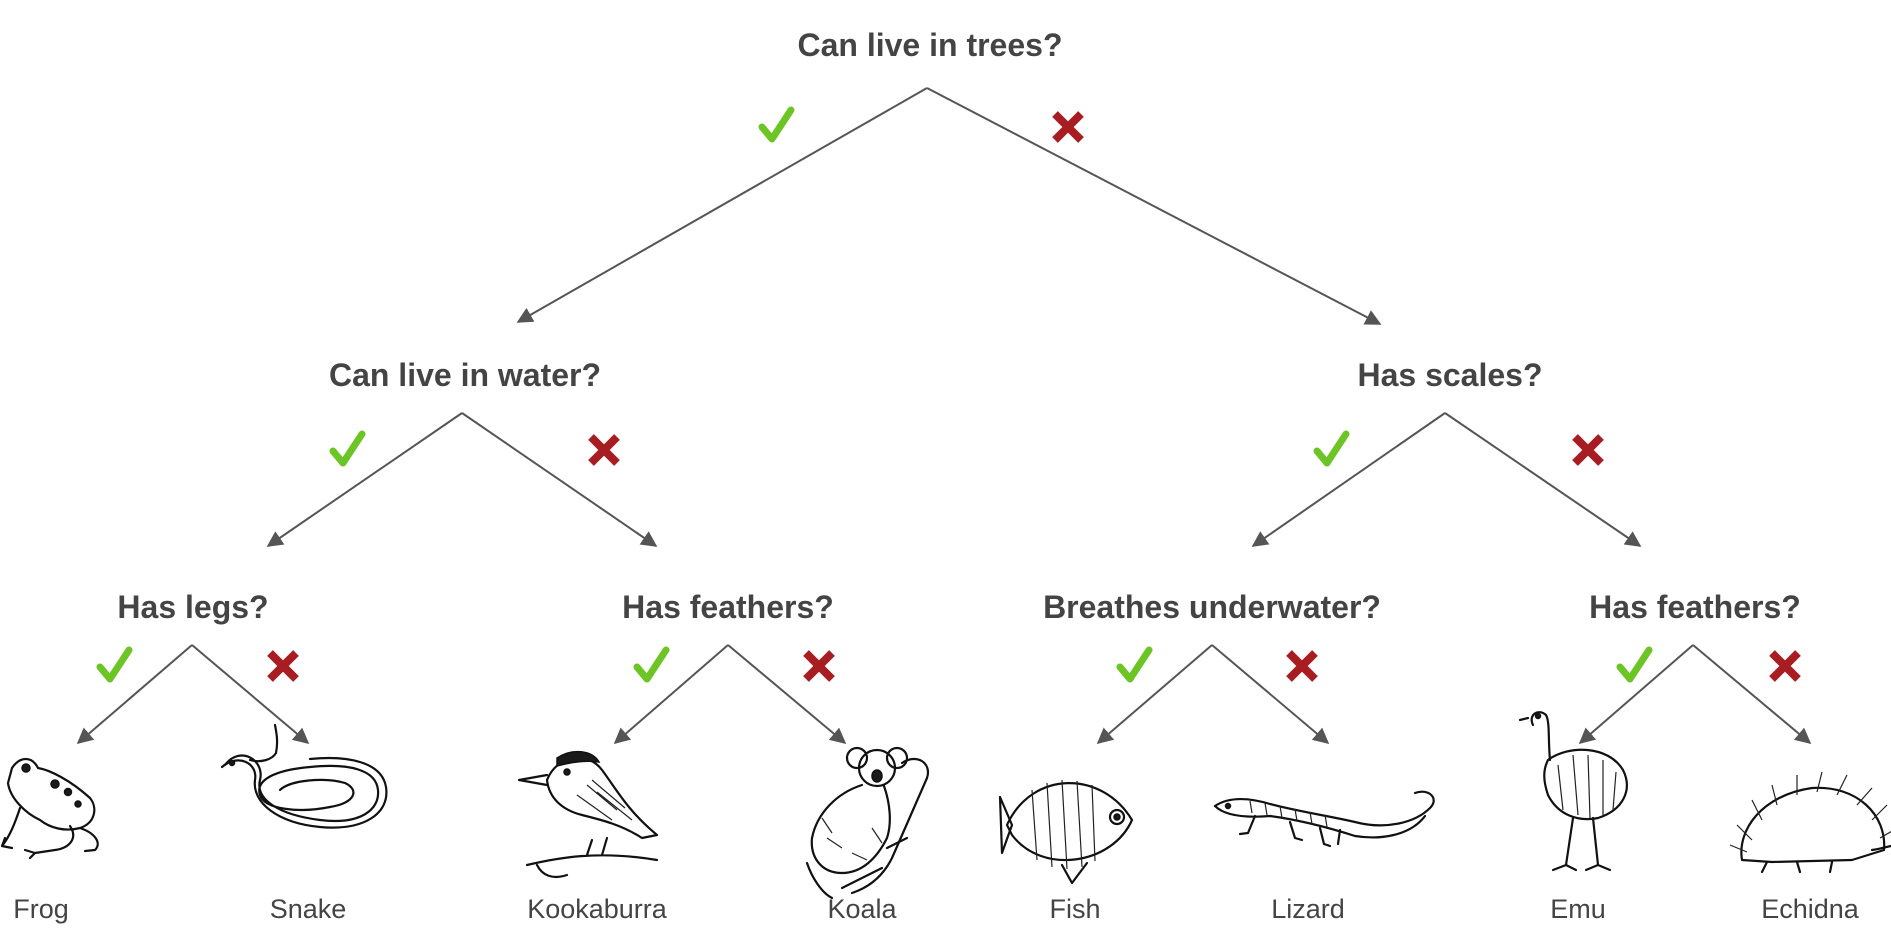 Image resolution: width=1891 pixels, height=932 pixels. What do you see at coordinates (862, 909) in the screenshot?
I see `leaf-label-koala: Koala` at bounding box center [862, 909].